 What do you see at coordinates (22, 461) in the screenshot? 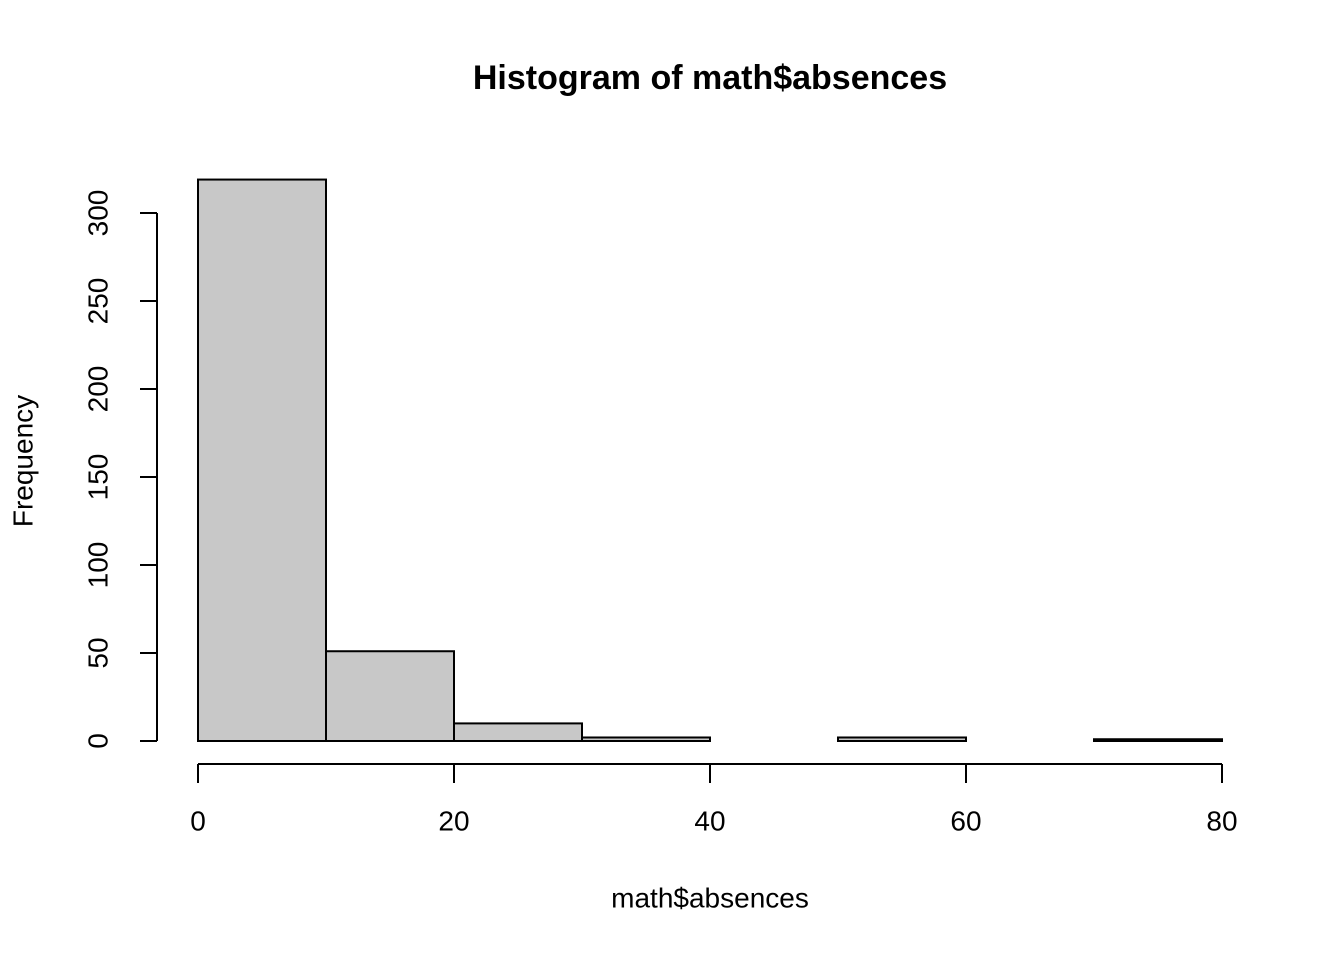
I see `y-axis-label: Frequency` at bounding box center [22, 461].